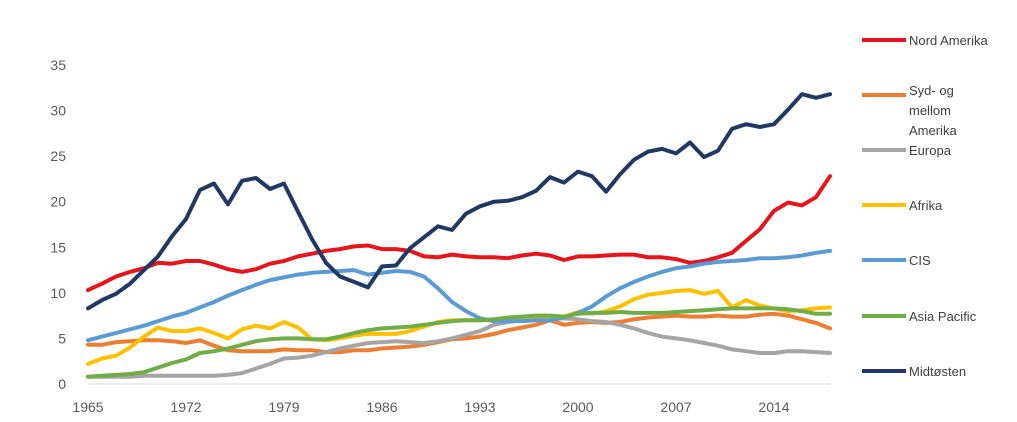 This screenshot has height=422, width=1017. What do you see at coordinates (907, 150) in the screenshot?
I see `legend-item: Europa` at bounding box center [907, 150].